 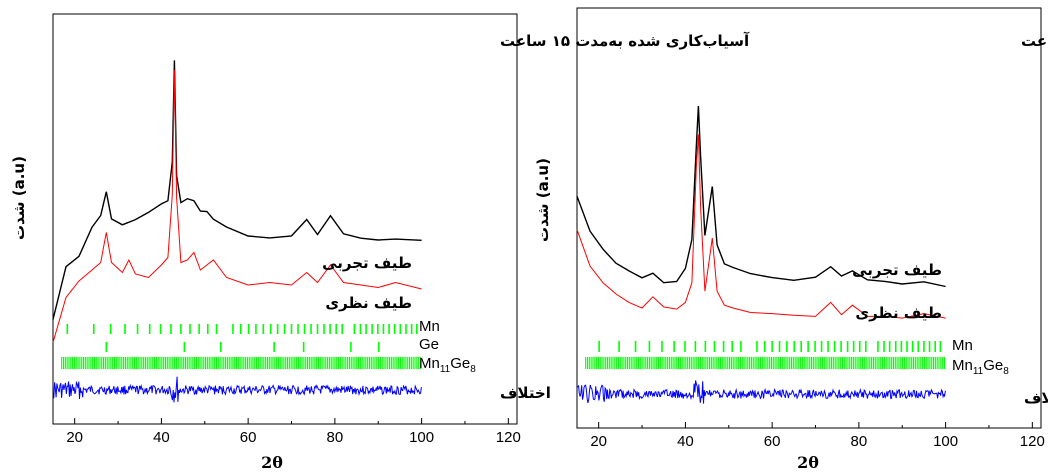 I want to click on series-label-experimental-right: طیف تجربی, so click(x=897, y=270).